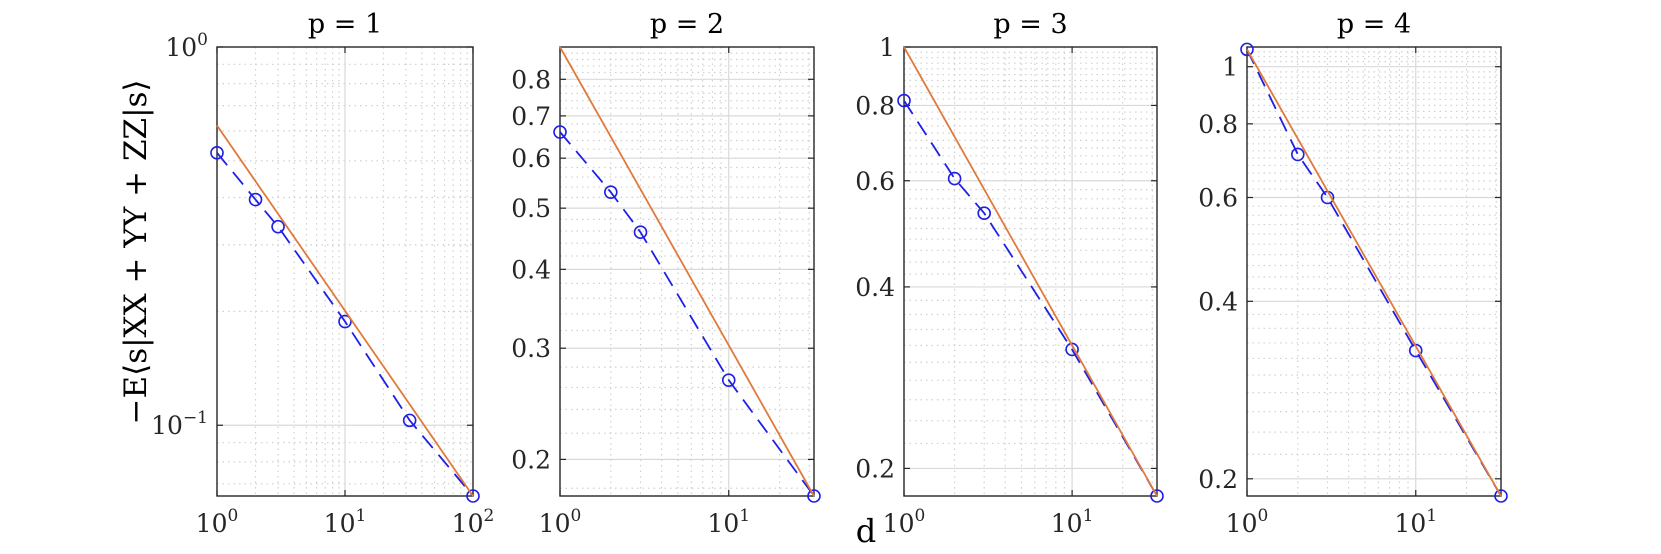 This screenshot has width=1661, height=554. I want to click on panel-title: p = 2, so click(687, 24).